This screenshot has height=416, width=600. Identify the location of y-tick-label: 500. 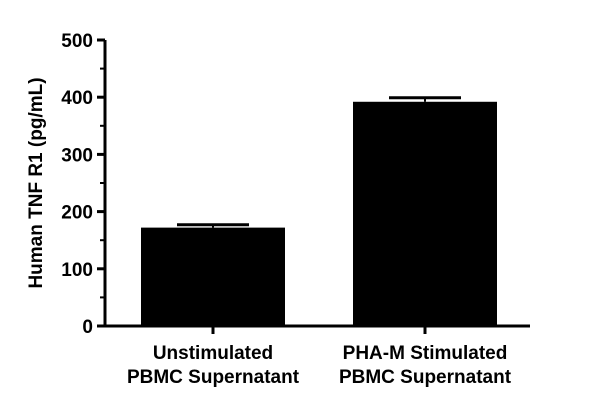
(77, 41).